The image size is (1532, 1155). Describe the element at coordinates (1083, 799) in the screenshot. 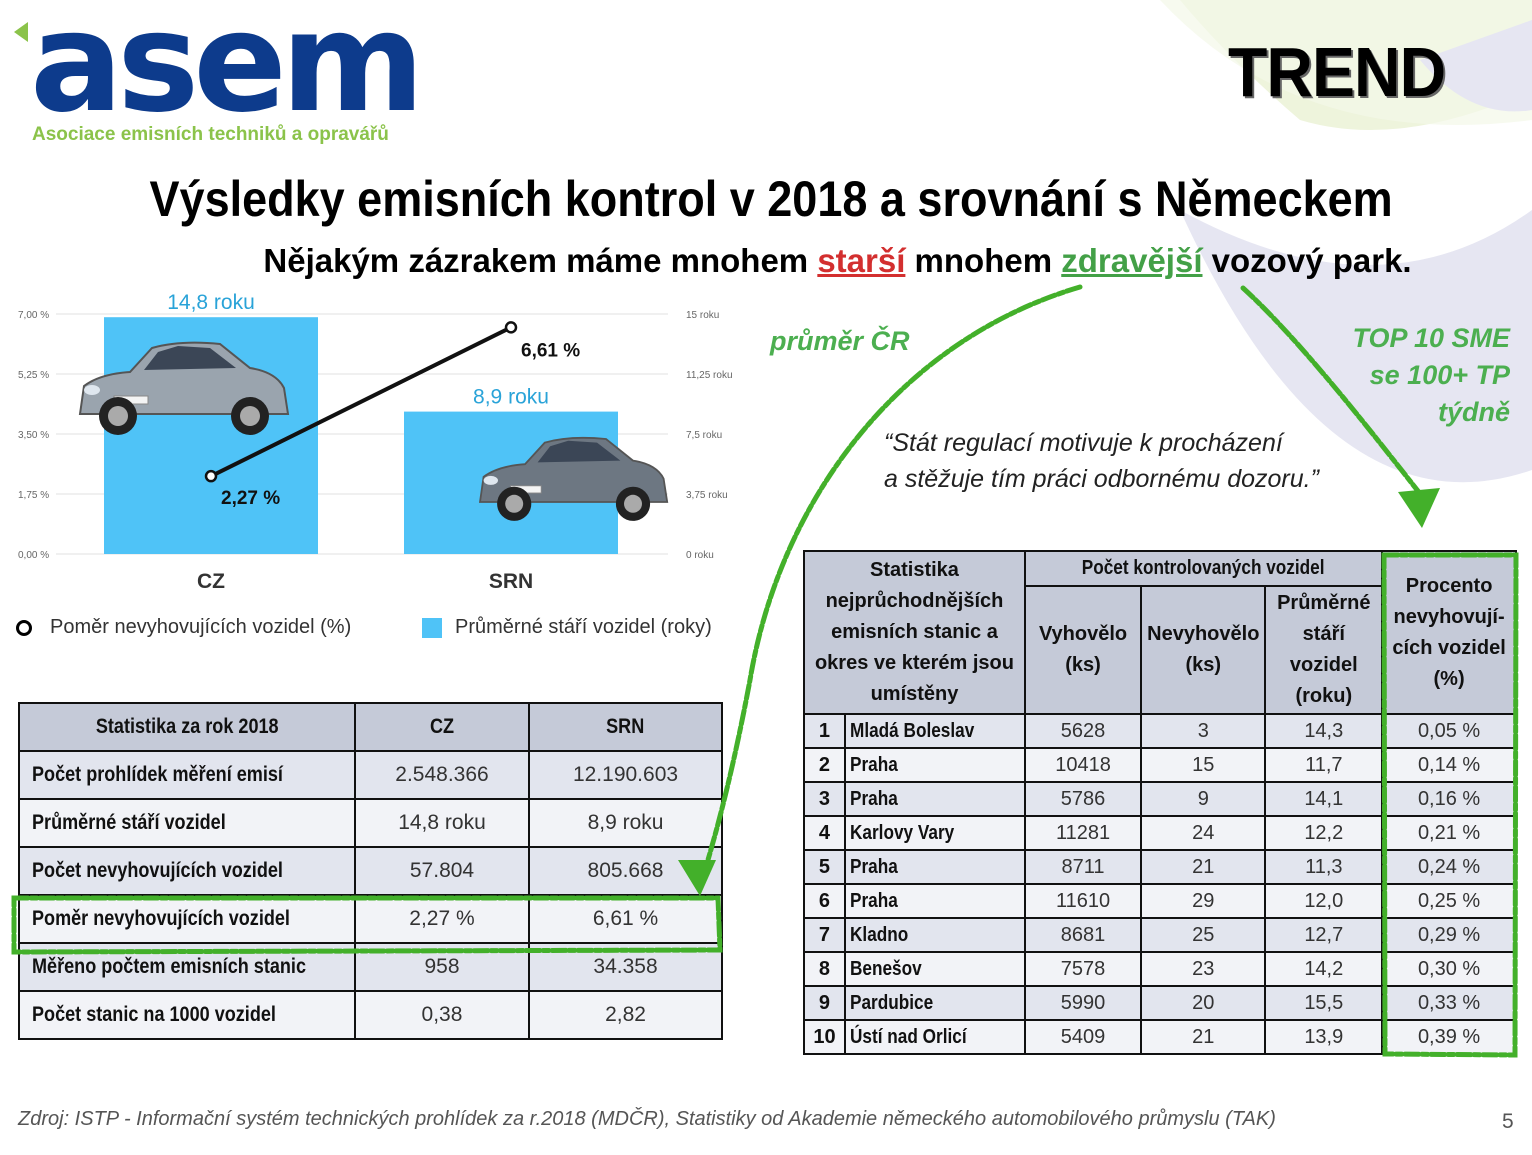

I see `passed-count: 5786` at that location.